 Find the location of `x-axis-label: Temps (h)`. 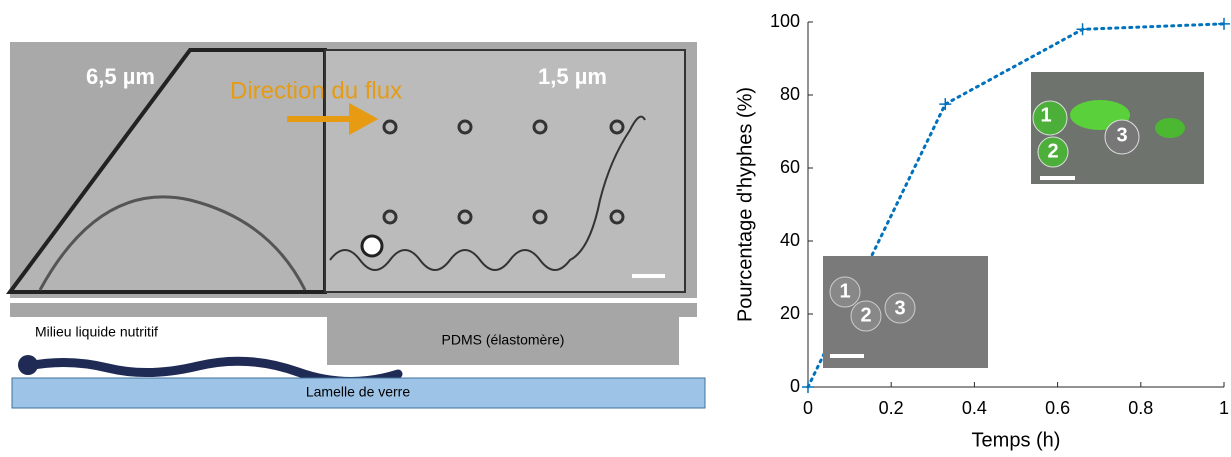

x-axis-label: Temps (h) is located at coordinates (1016, 440).